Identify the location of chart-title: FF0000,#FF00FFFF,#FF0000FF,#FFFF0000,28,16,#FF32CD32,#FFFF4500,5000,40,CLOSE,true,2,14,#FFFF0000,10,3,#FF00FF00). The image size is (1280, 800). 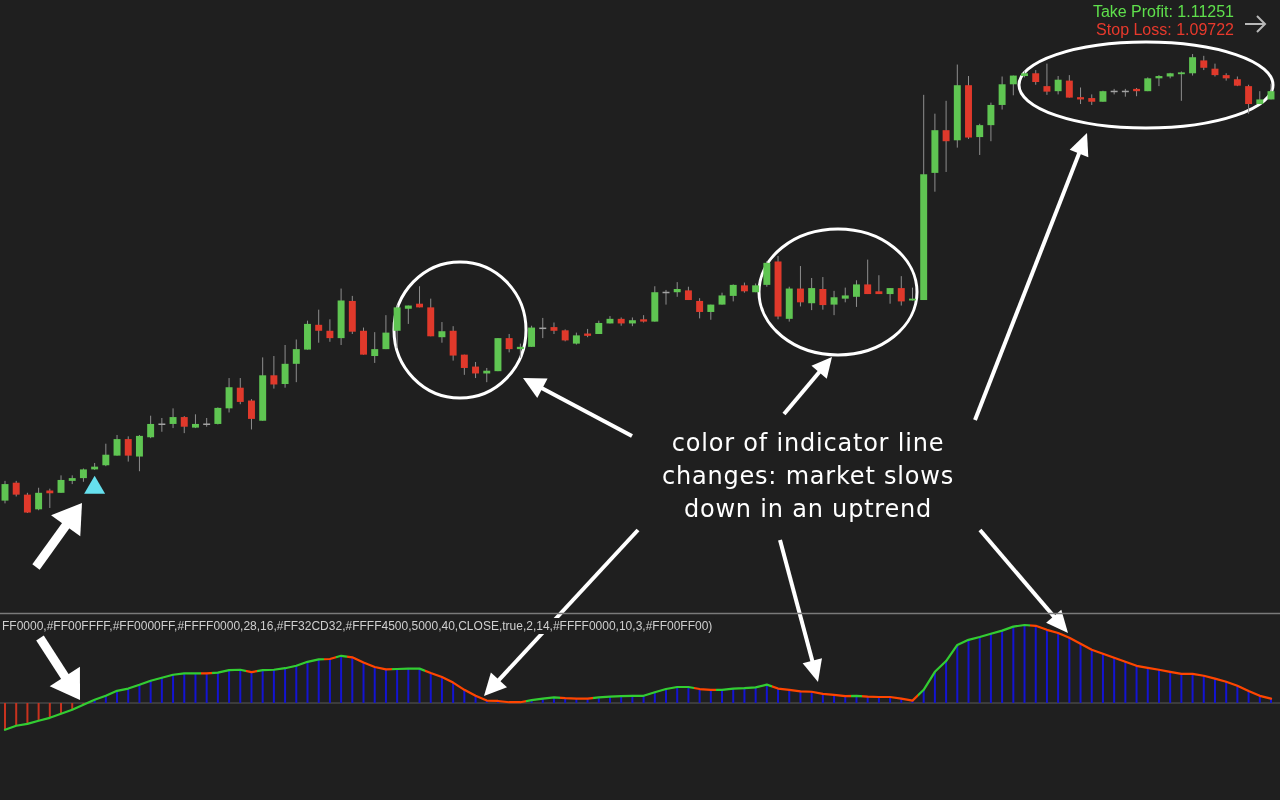
(357, 626).